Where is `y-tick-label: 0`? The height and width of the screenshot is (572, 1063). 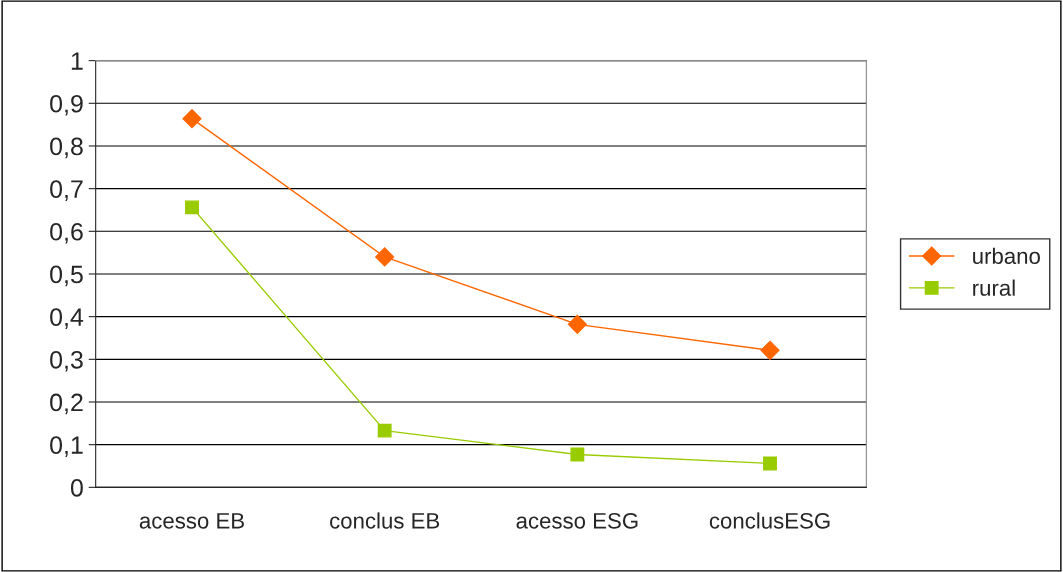
y-tick-label: 0 is located at coordinates (76, 487).